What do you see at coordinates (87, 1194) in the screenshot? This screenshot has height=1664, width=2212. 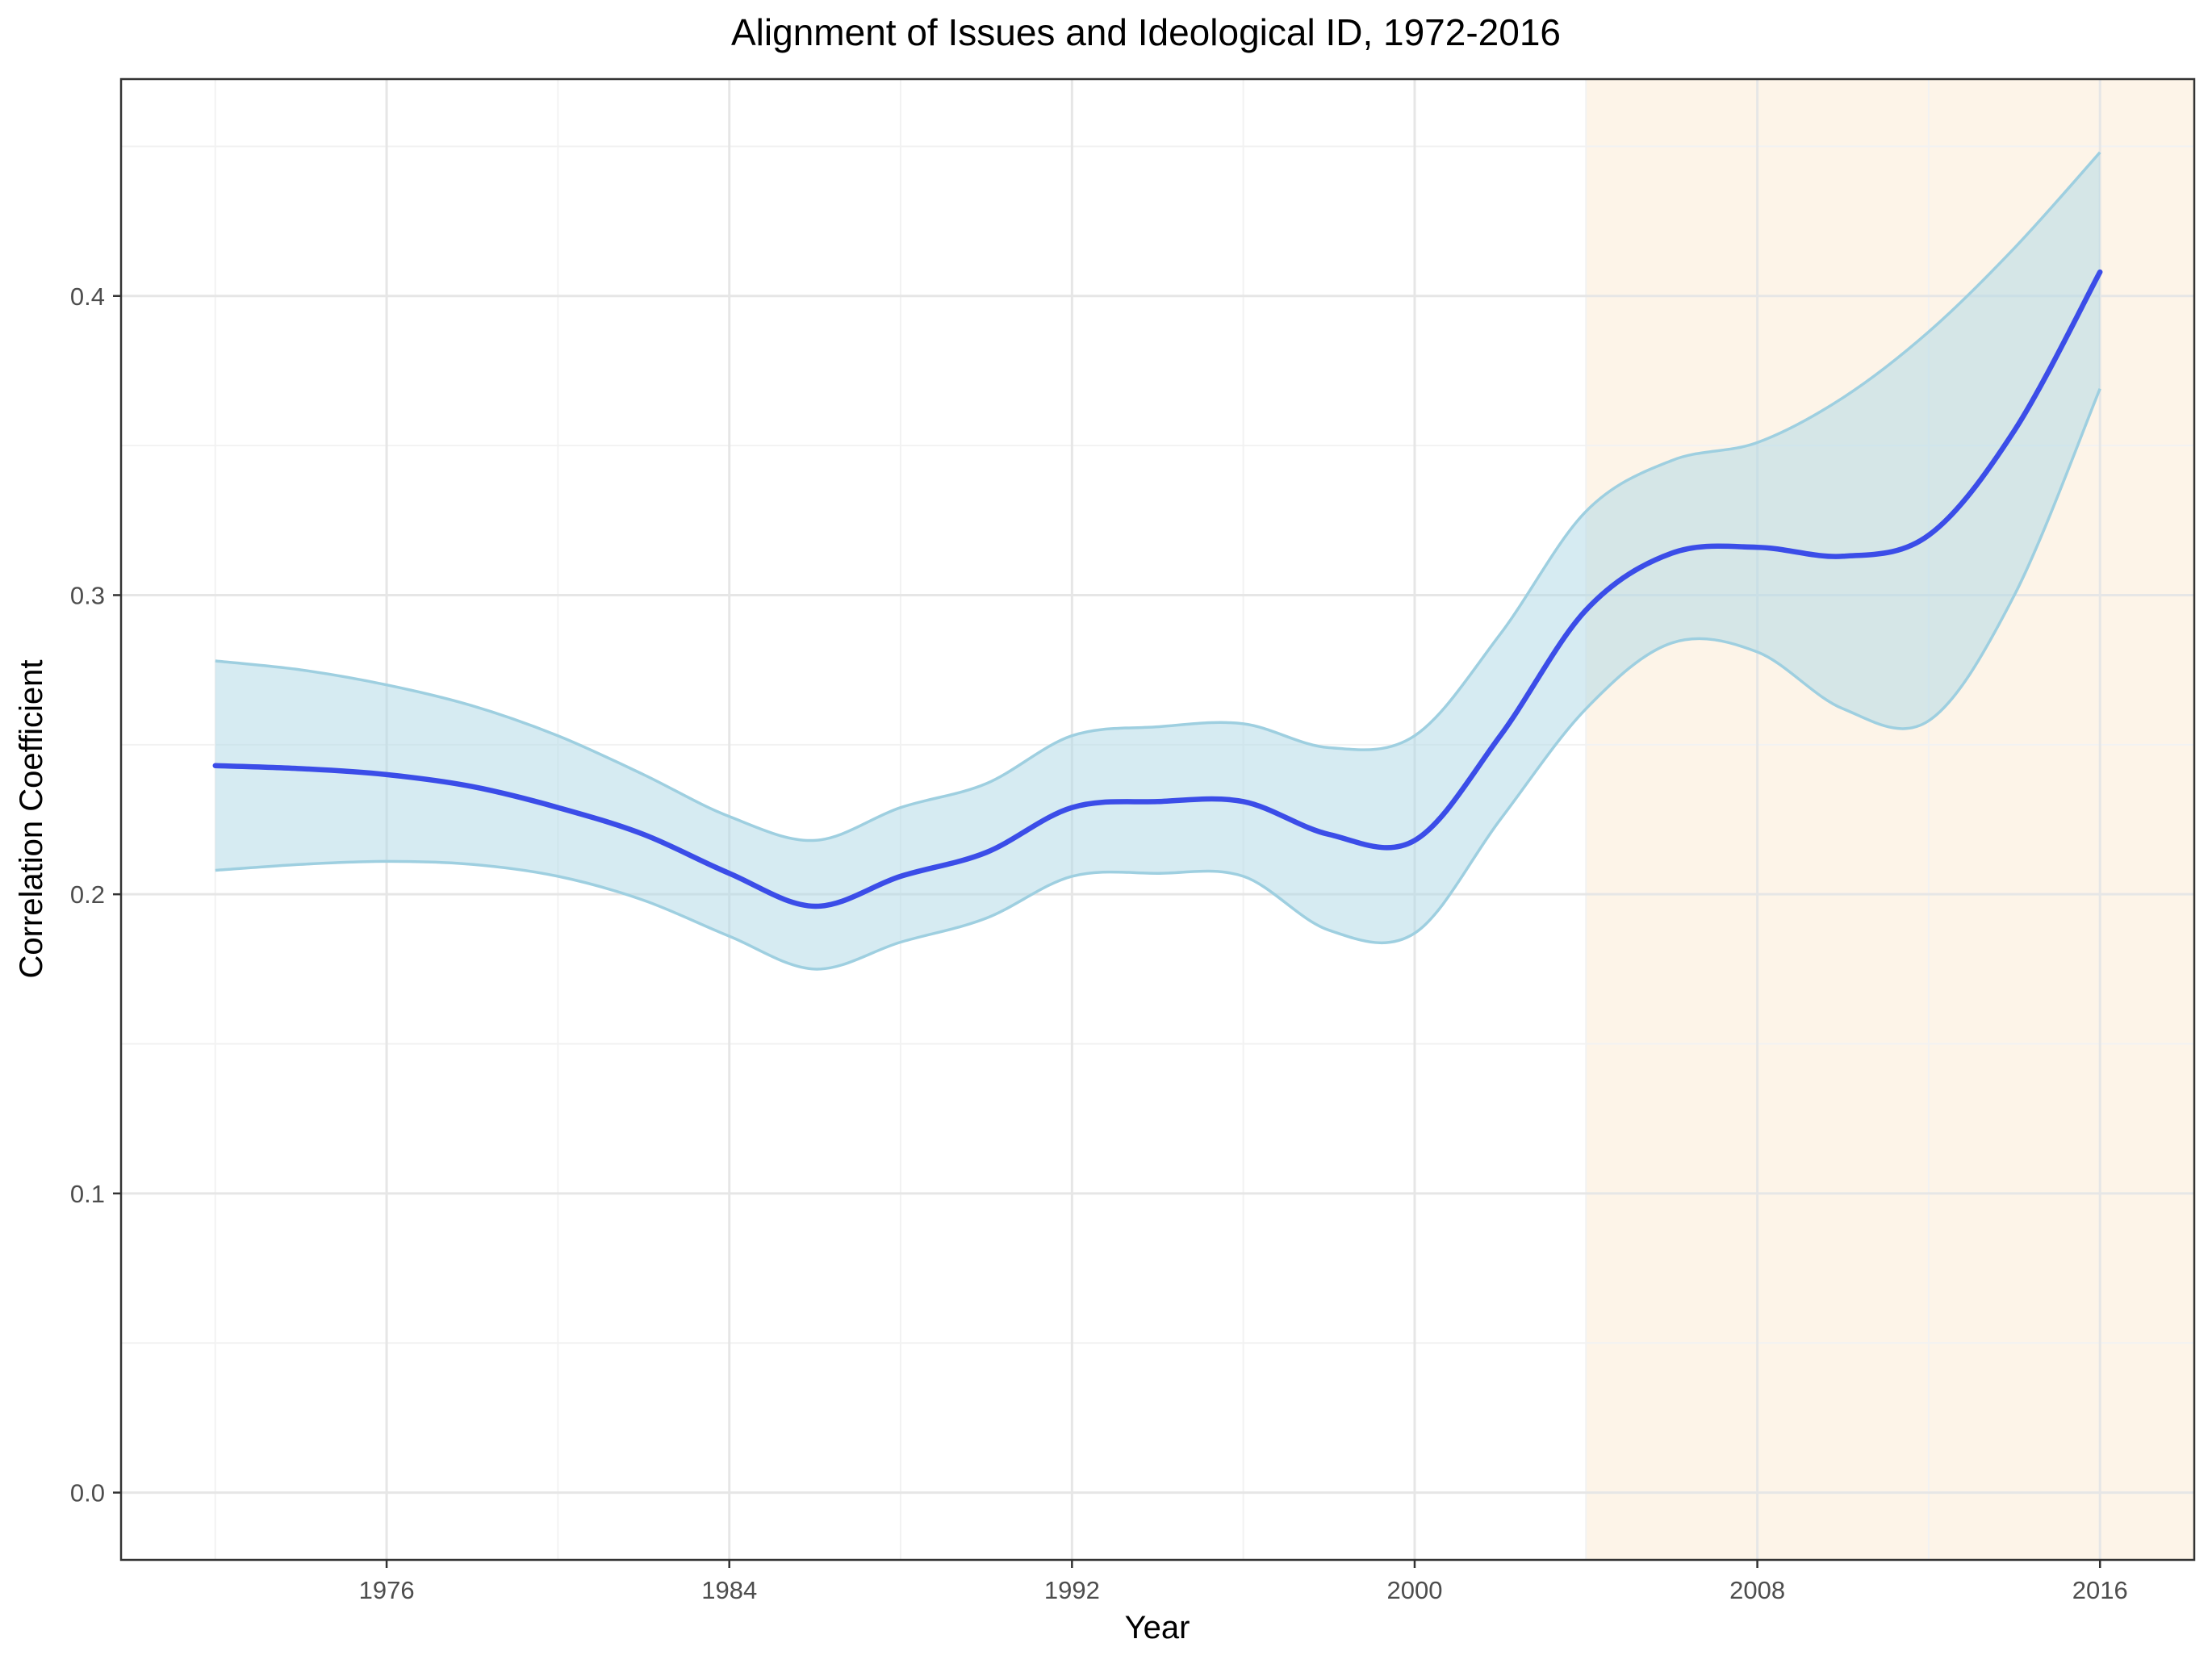 I see `y-tick-label: 0.1` at bounding box center [87, 1194].